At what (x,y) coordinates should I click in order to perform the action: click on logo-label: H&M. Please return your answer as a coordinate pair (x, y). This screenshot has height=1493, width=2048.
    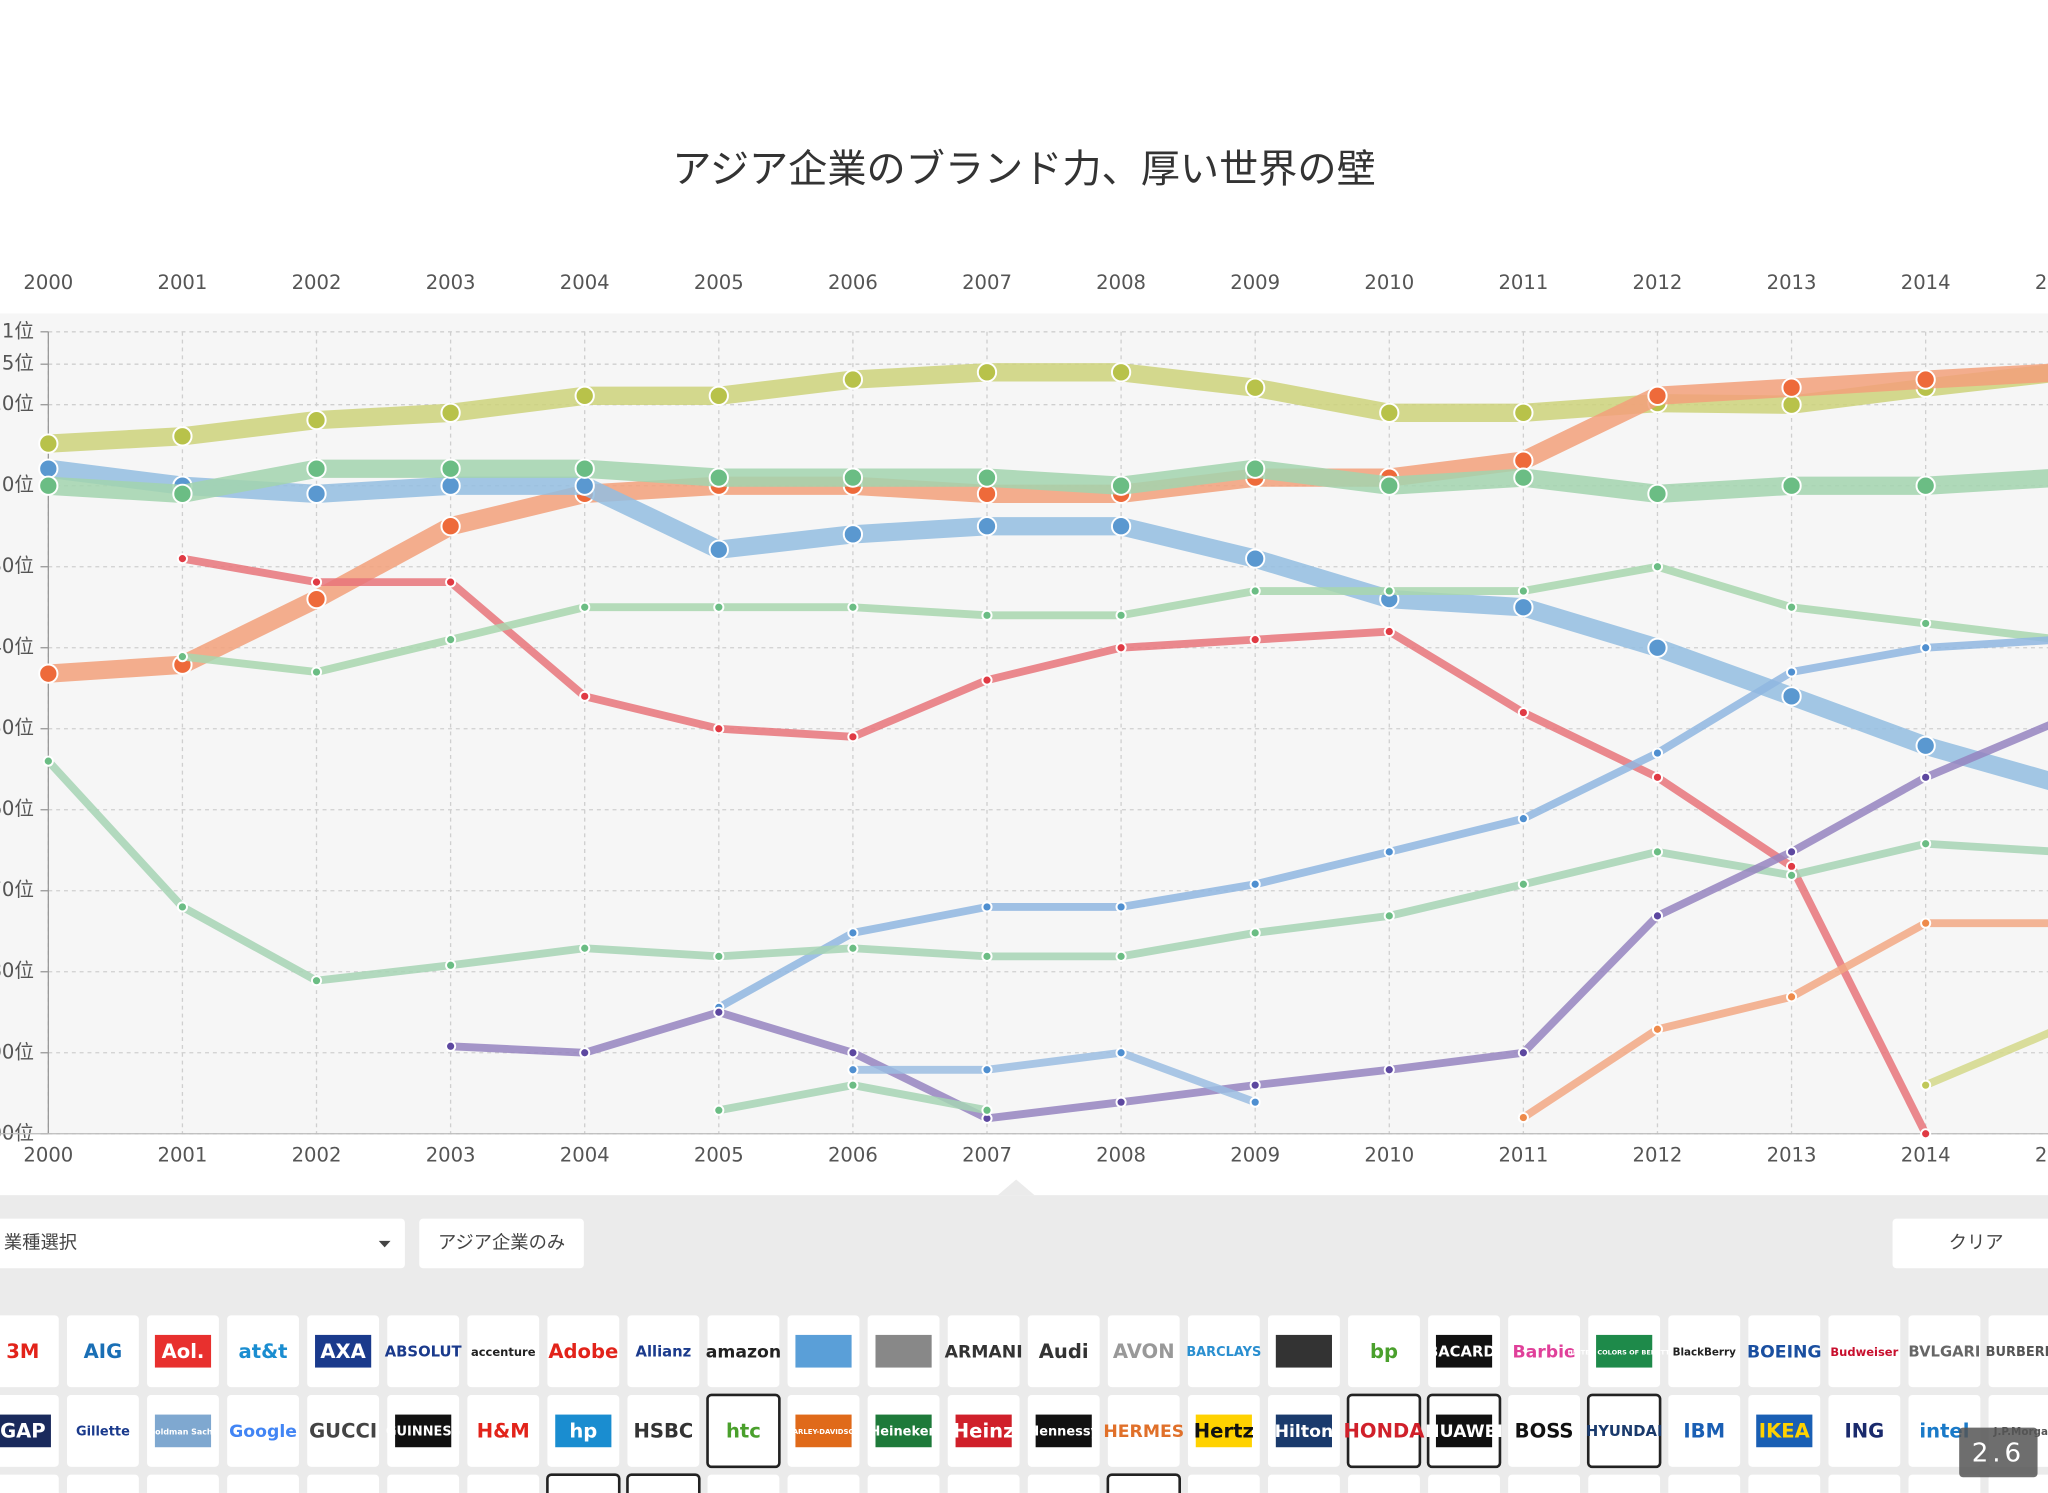
    Looking at the image, I should click on (503, 1431).